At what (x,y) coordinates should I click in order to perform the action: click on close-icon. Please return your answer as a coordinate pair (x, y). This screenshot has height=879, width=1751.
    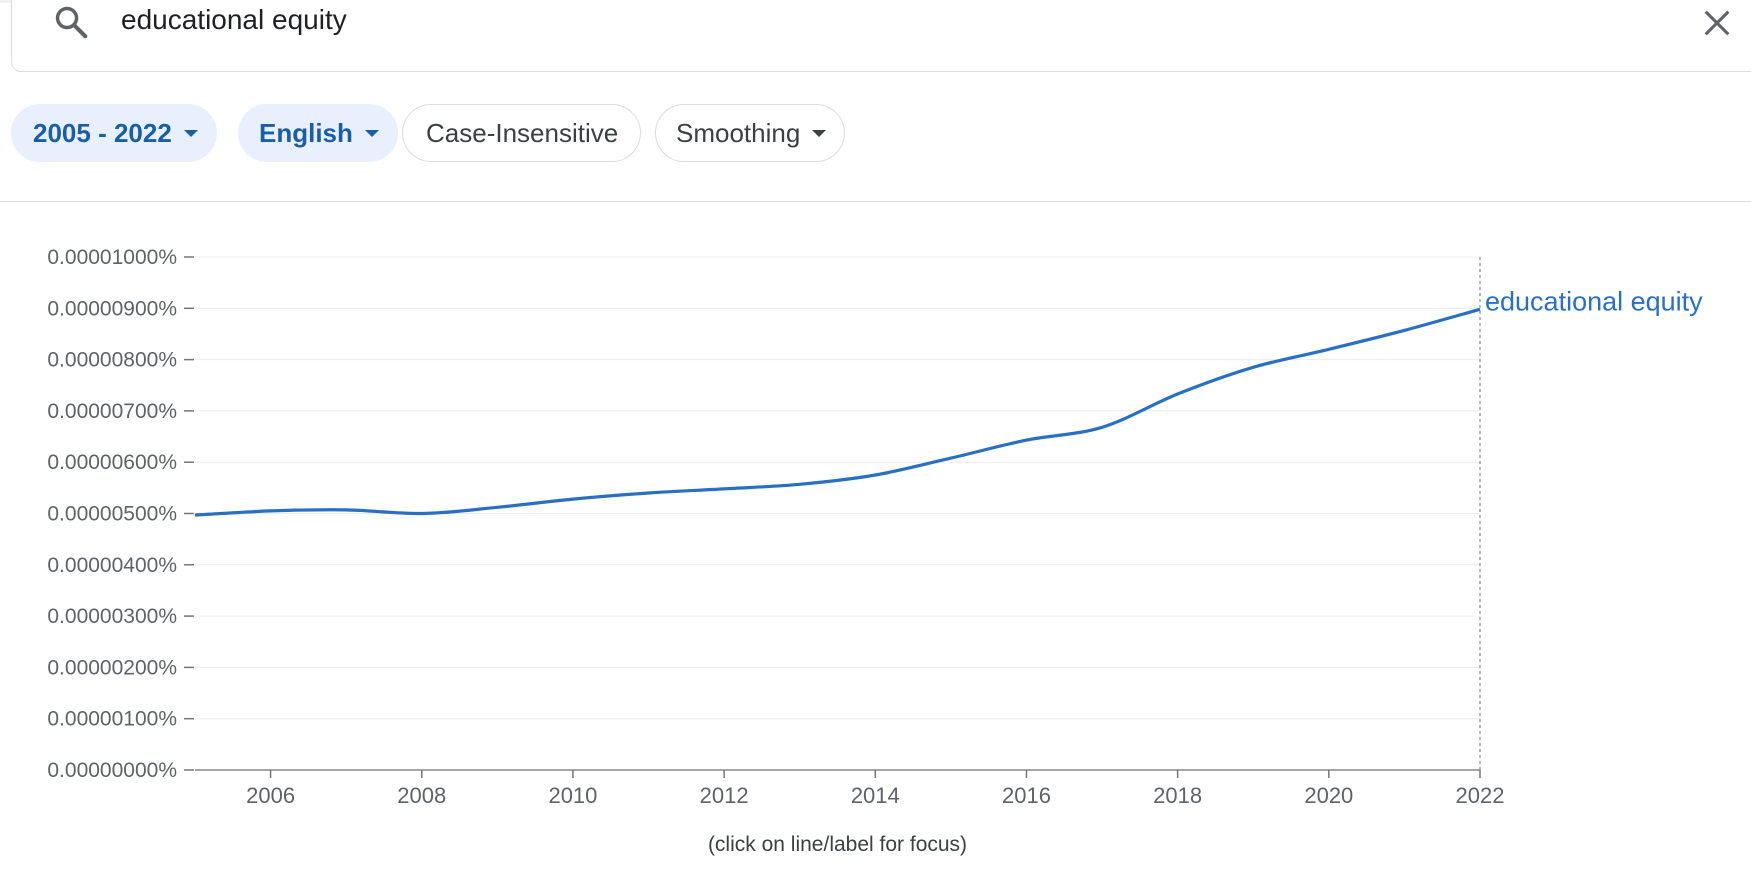
    Looking at the image, I should click on (1717, 23).